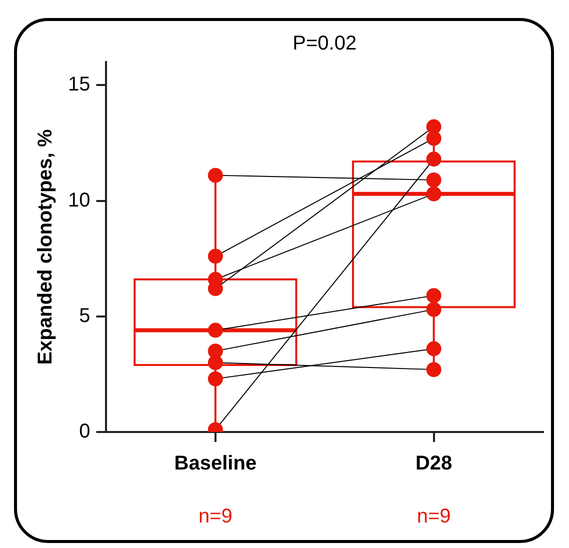  What do you see at coordinates (79, 200) in the screenshot?
I see `y-tick-label: 10` at bounding box center [79, 200].